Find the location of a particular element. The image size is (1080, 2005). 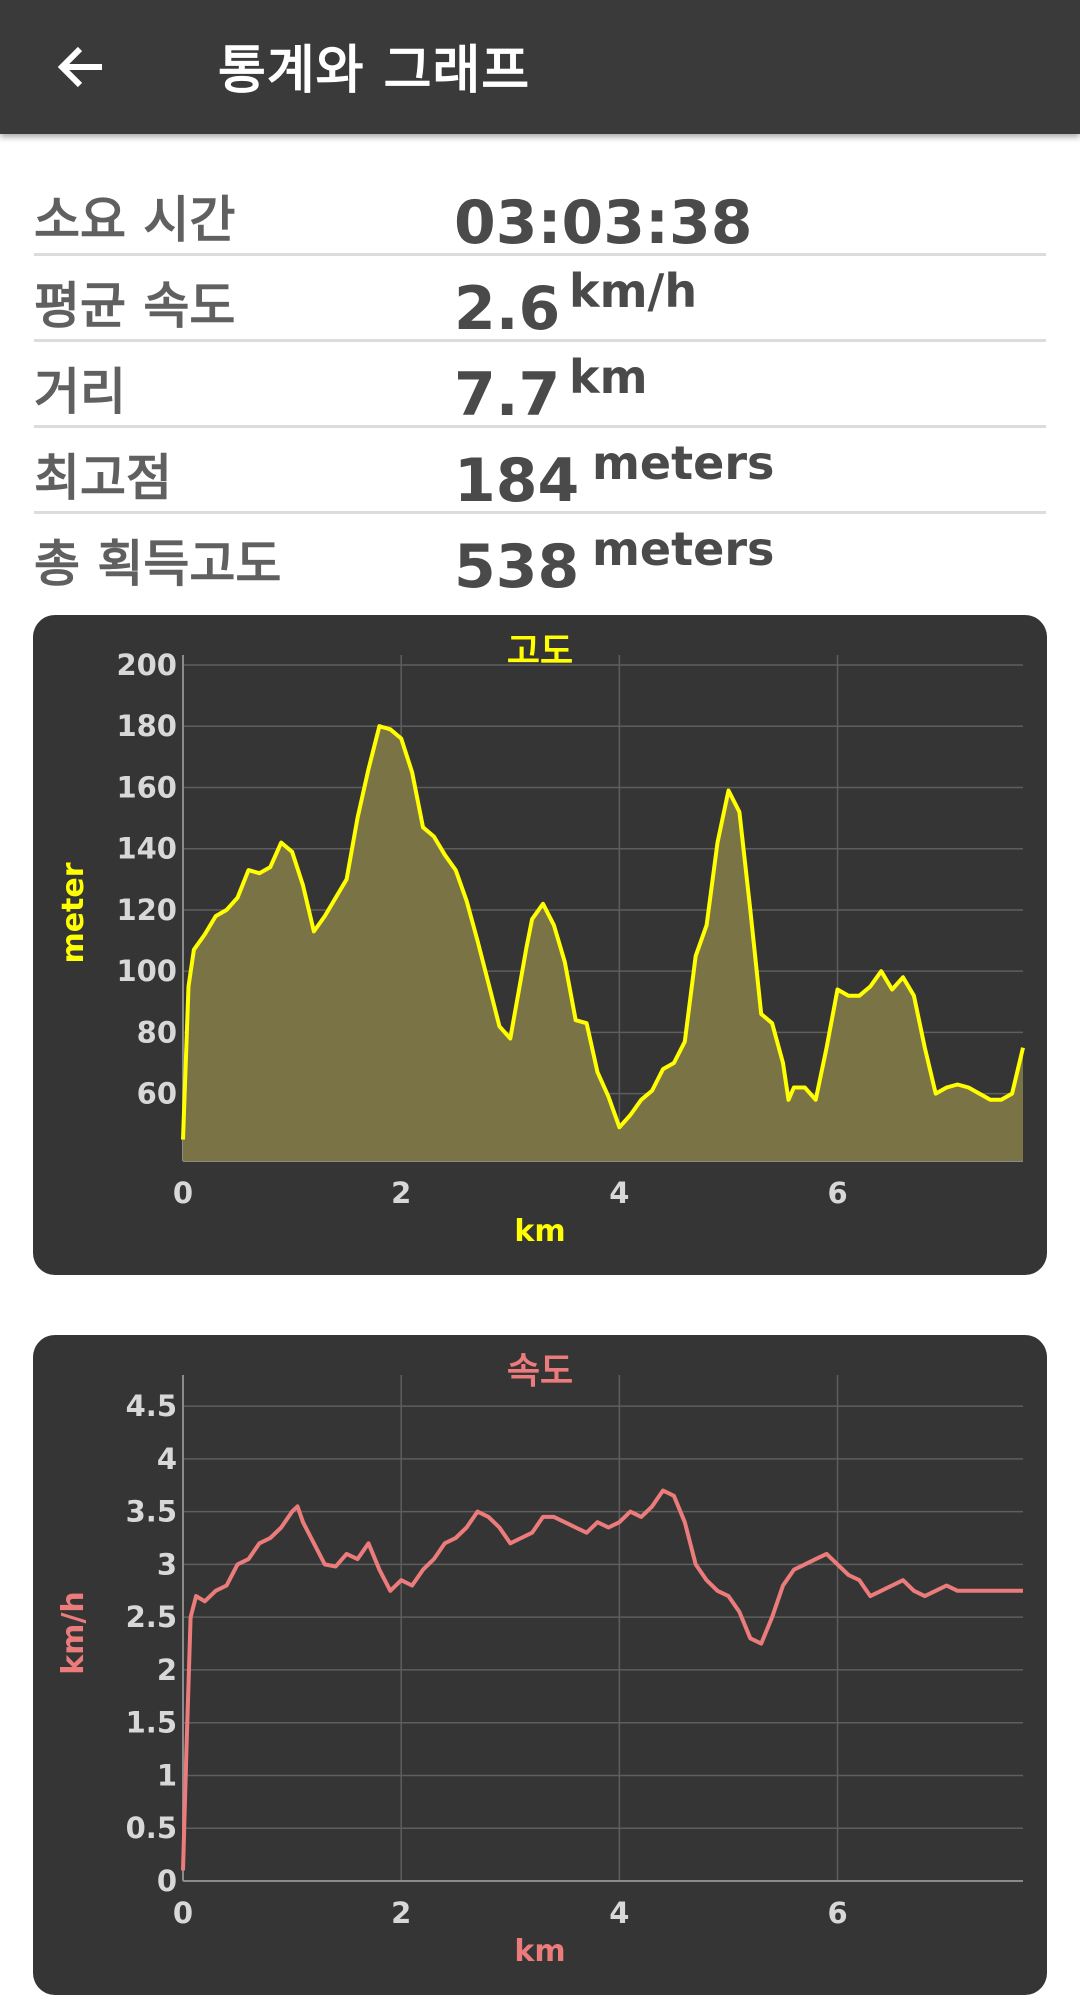

y-tick-label: 1 is located at coordinates (167, 1775).